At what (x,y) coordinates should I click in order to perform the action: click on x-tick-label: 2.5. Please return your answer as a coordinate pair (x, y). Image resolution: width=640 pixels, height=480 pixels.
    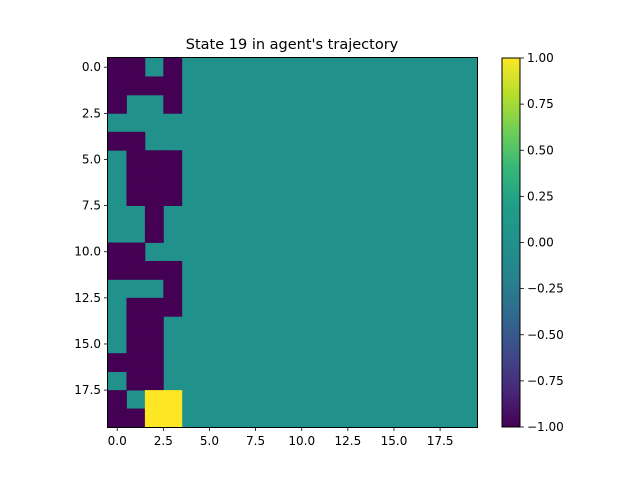
    Looking at the image, I should click on (163, 441).